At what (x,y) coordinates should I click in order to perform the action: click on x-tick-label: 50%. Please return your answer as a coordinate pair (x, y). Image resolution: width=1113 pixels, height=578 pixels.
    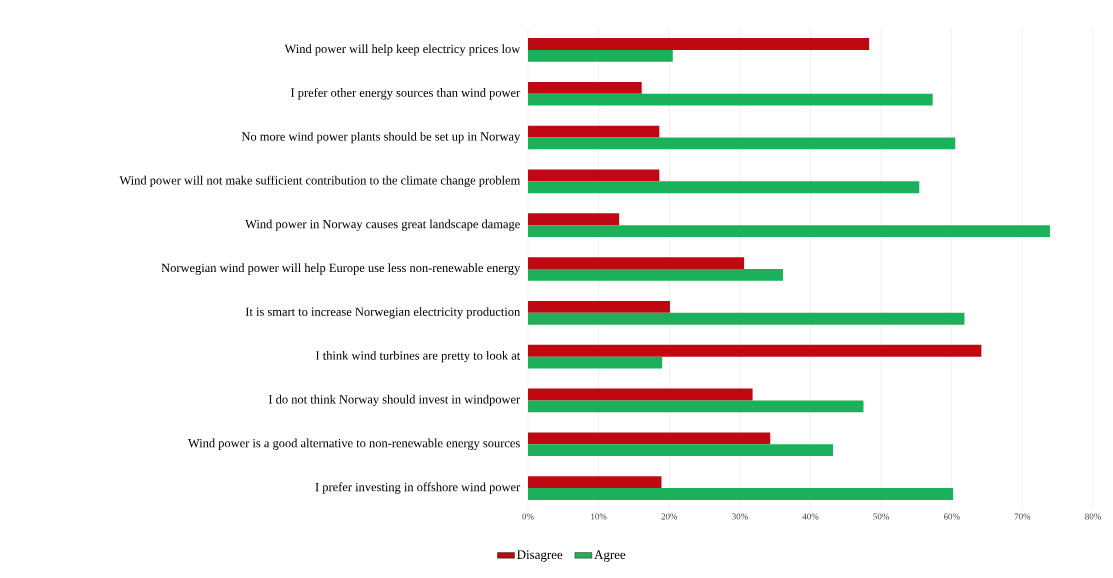
    Looking at the image, I should click on (881, 516).